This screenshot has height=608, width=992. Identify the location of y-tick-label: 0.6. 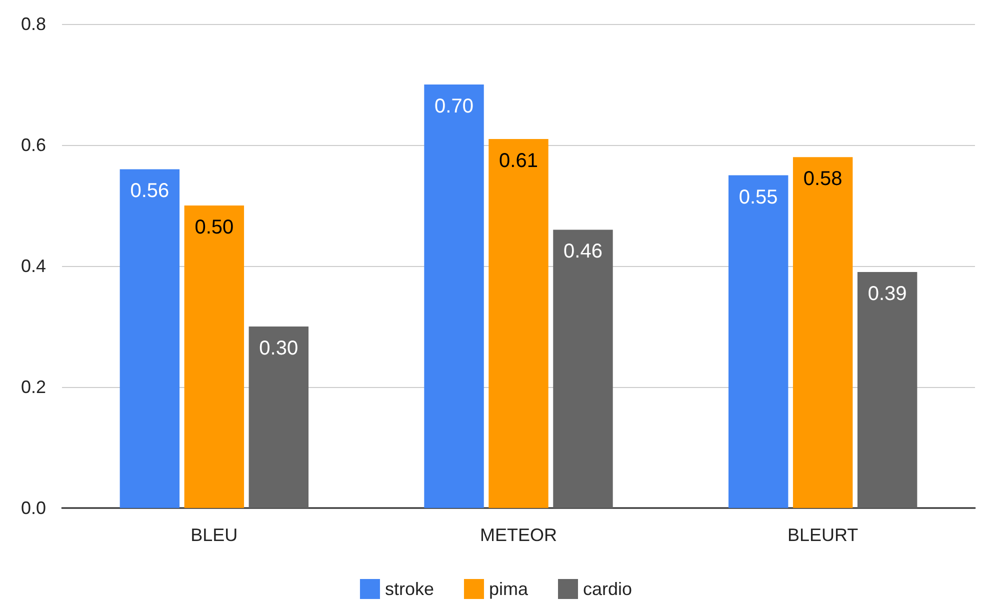
(33, 145).